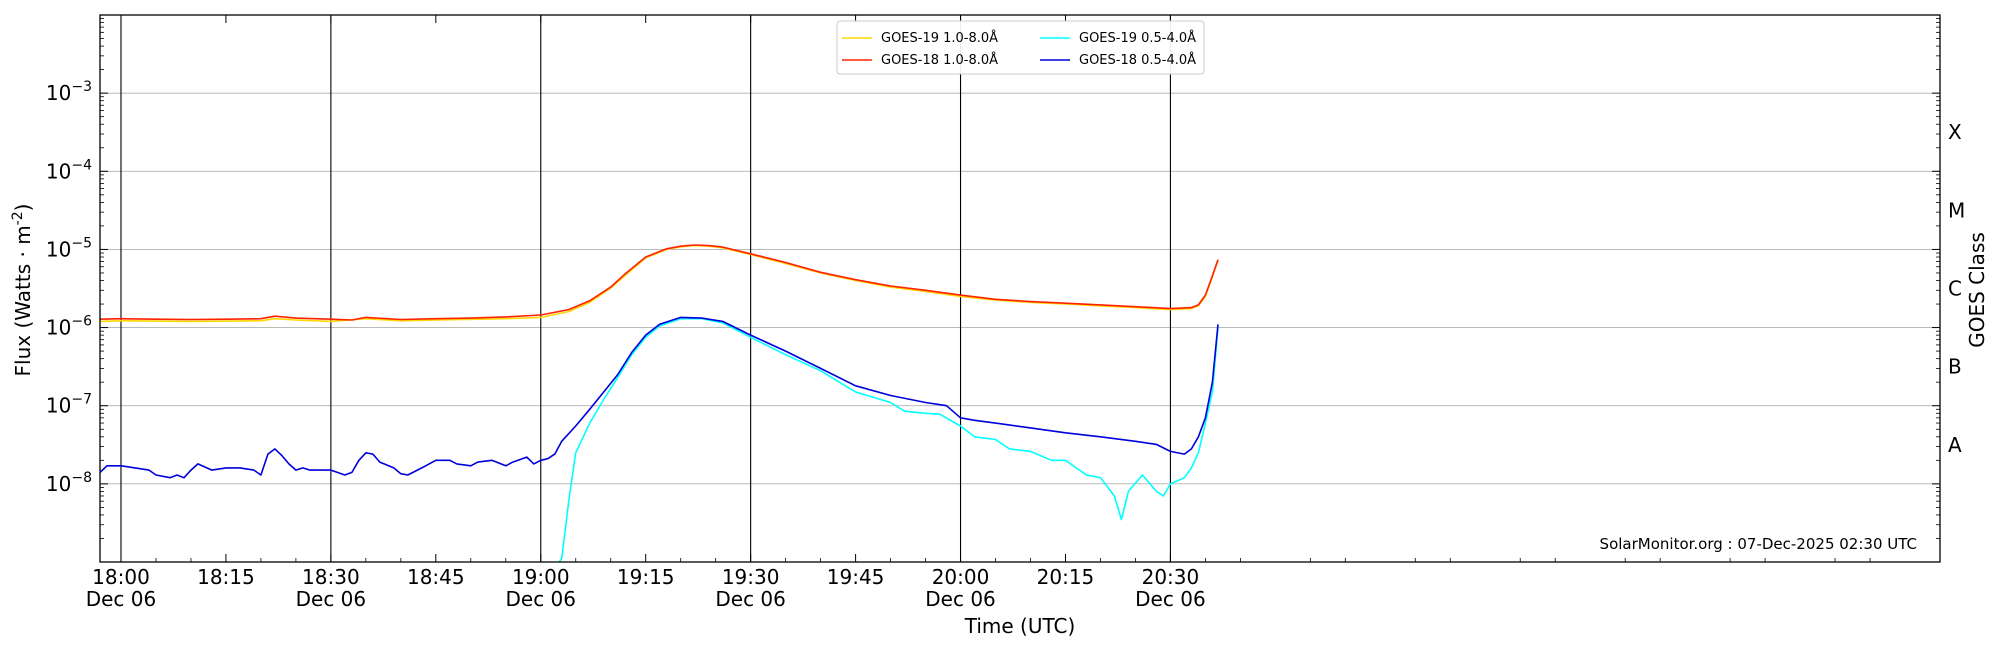 The image size is (2000, 650). Describe the element at coordinates (226, 577) in the screenshot. I see `x-tick-label-time: 18:15` at that location.